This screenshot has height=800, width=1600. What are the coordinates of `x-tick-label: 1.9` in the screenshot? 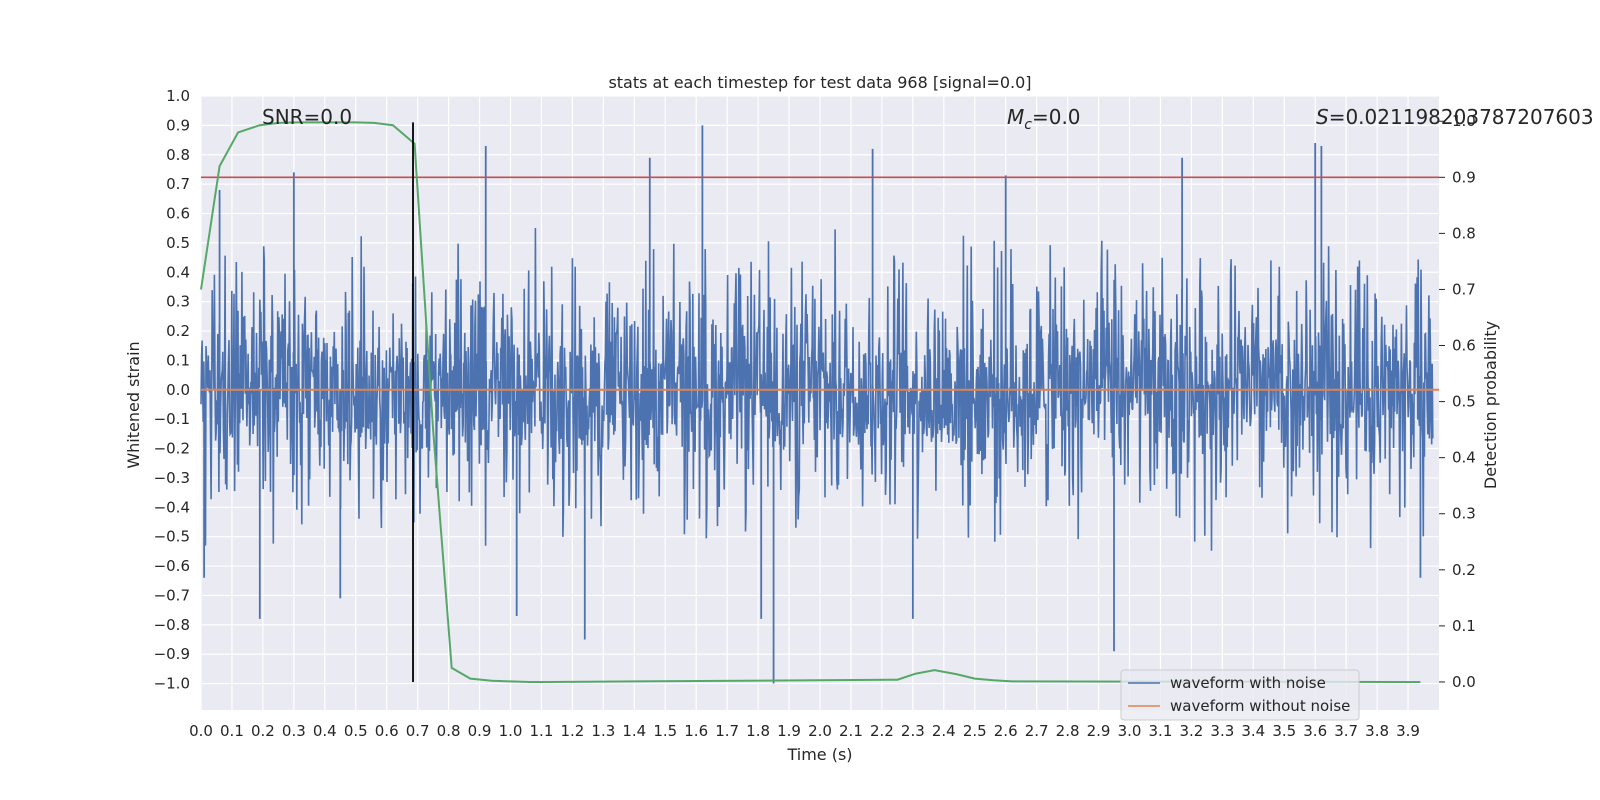 It's located at (789, 731).